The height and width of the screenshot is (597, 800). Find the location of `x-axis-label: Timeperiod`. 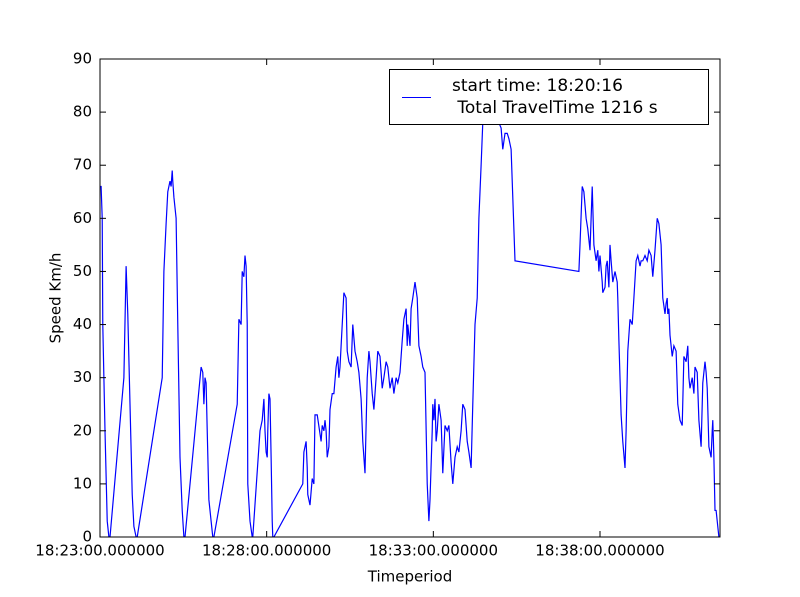

x-axis-label: Timeperiod is located at coordinates (410, 577).